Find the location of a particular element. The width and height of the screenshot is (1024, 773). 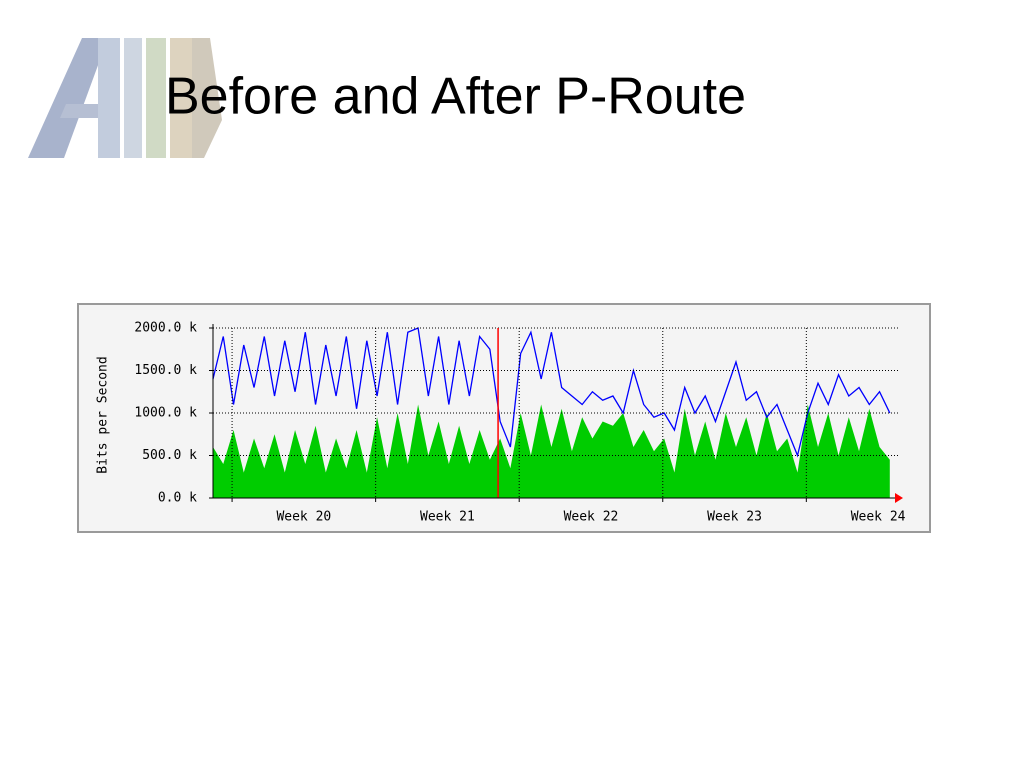

area is located at coordinates (551, 451).